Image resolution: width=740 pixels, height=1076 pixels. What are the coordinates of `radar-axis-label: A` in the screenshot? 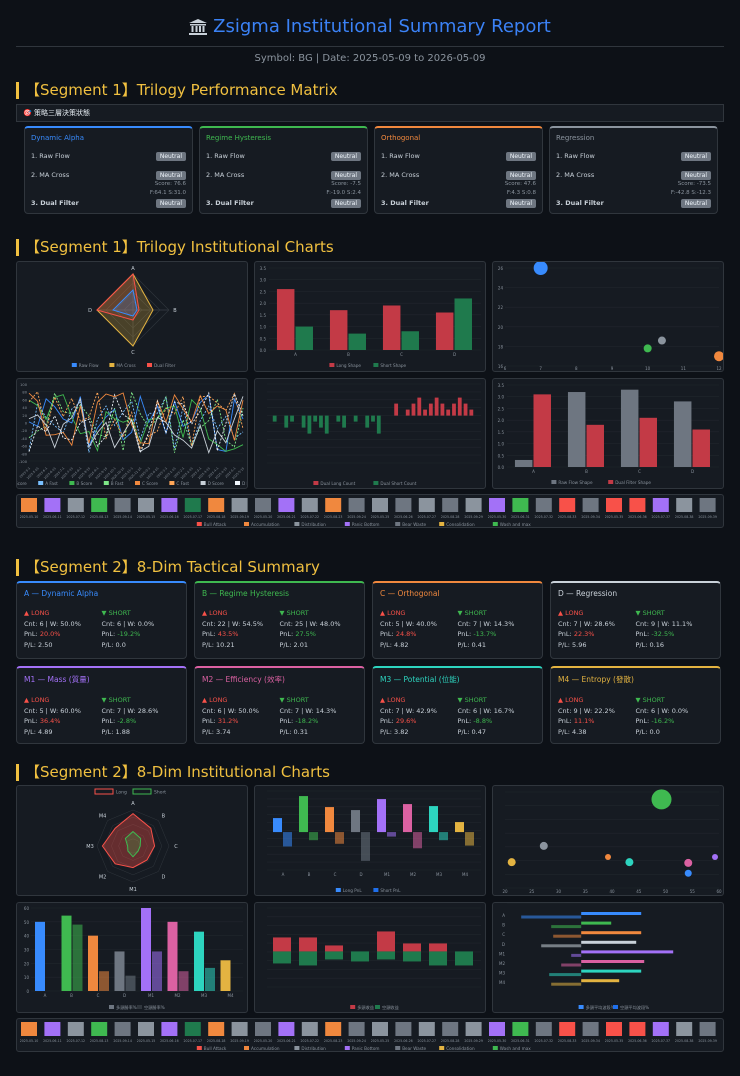 It's located at (133, 804).